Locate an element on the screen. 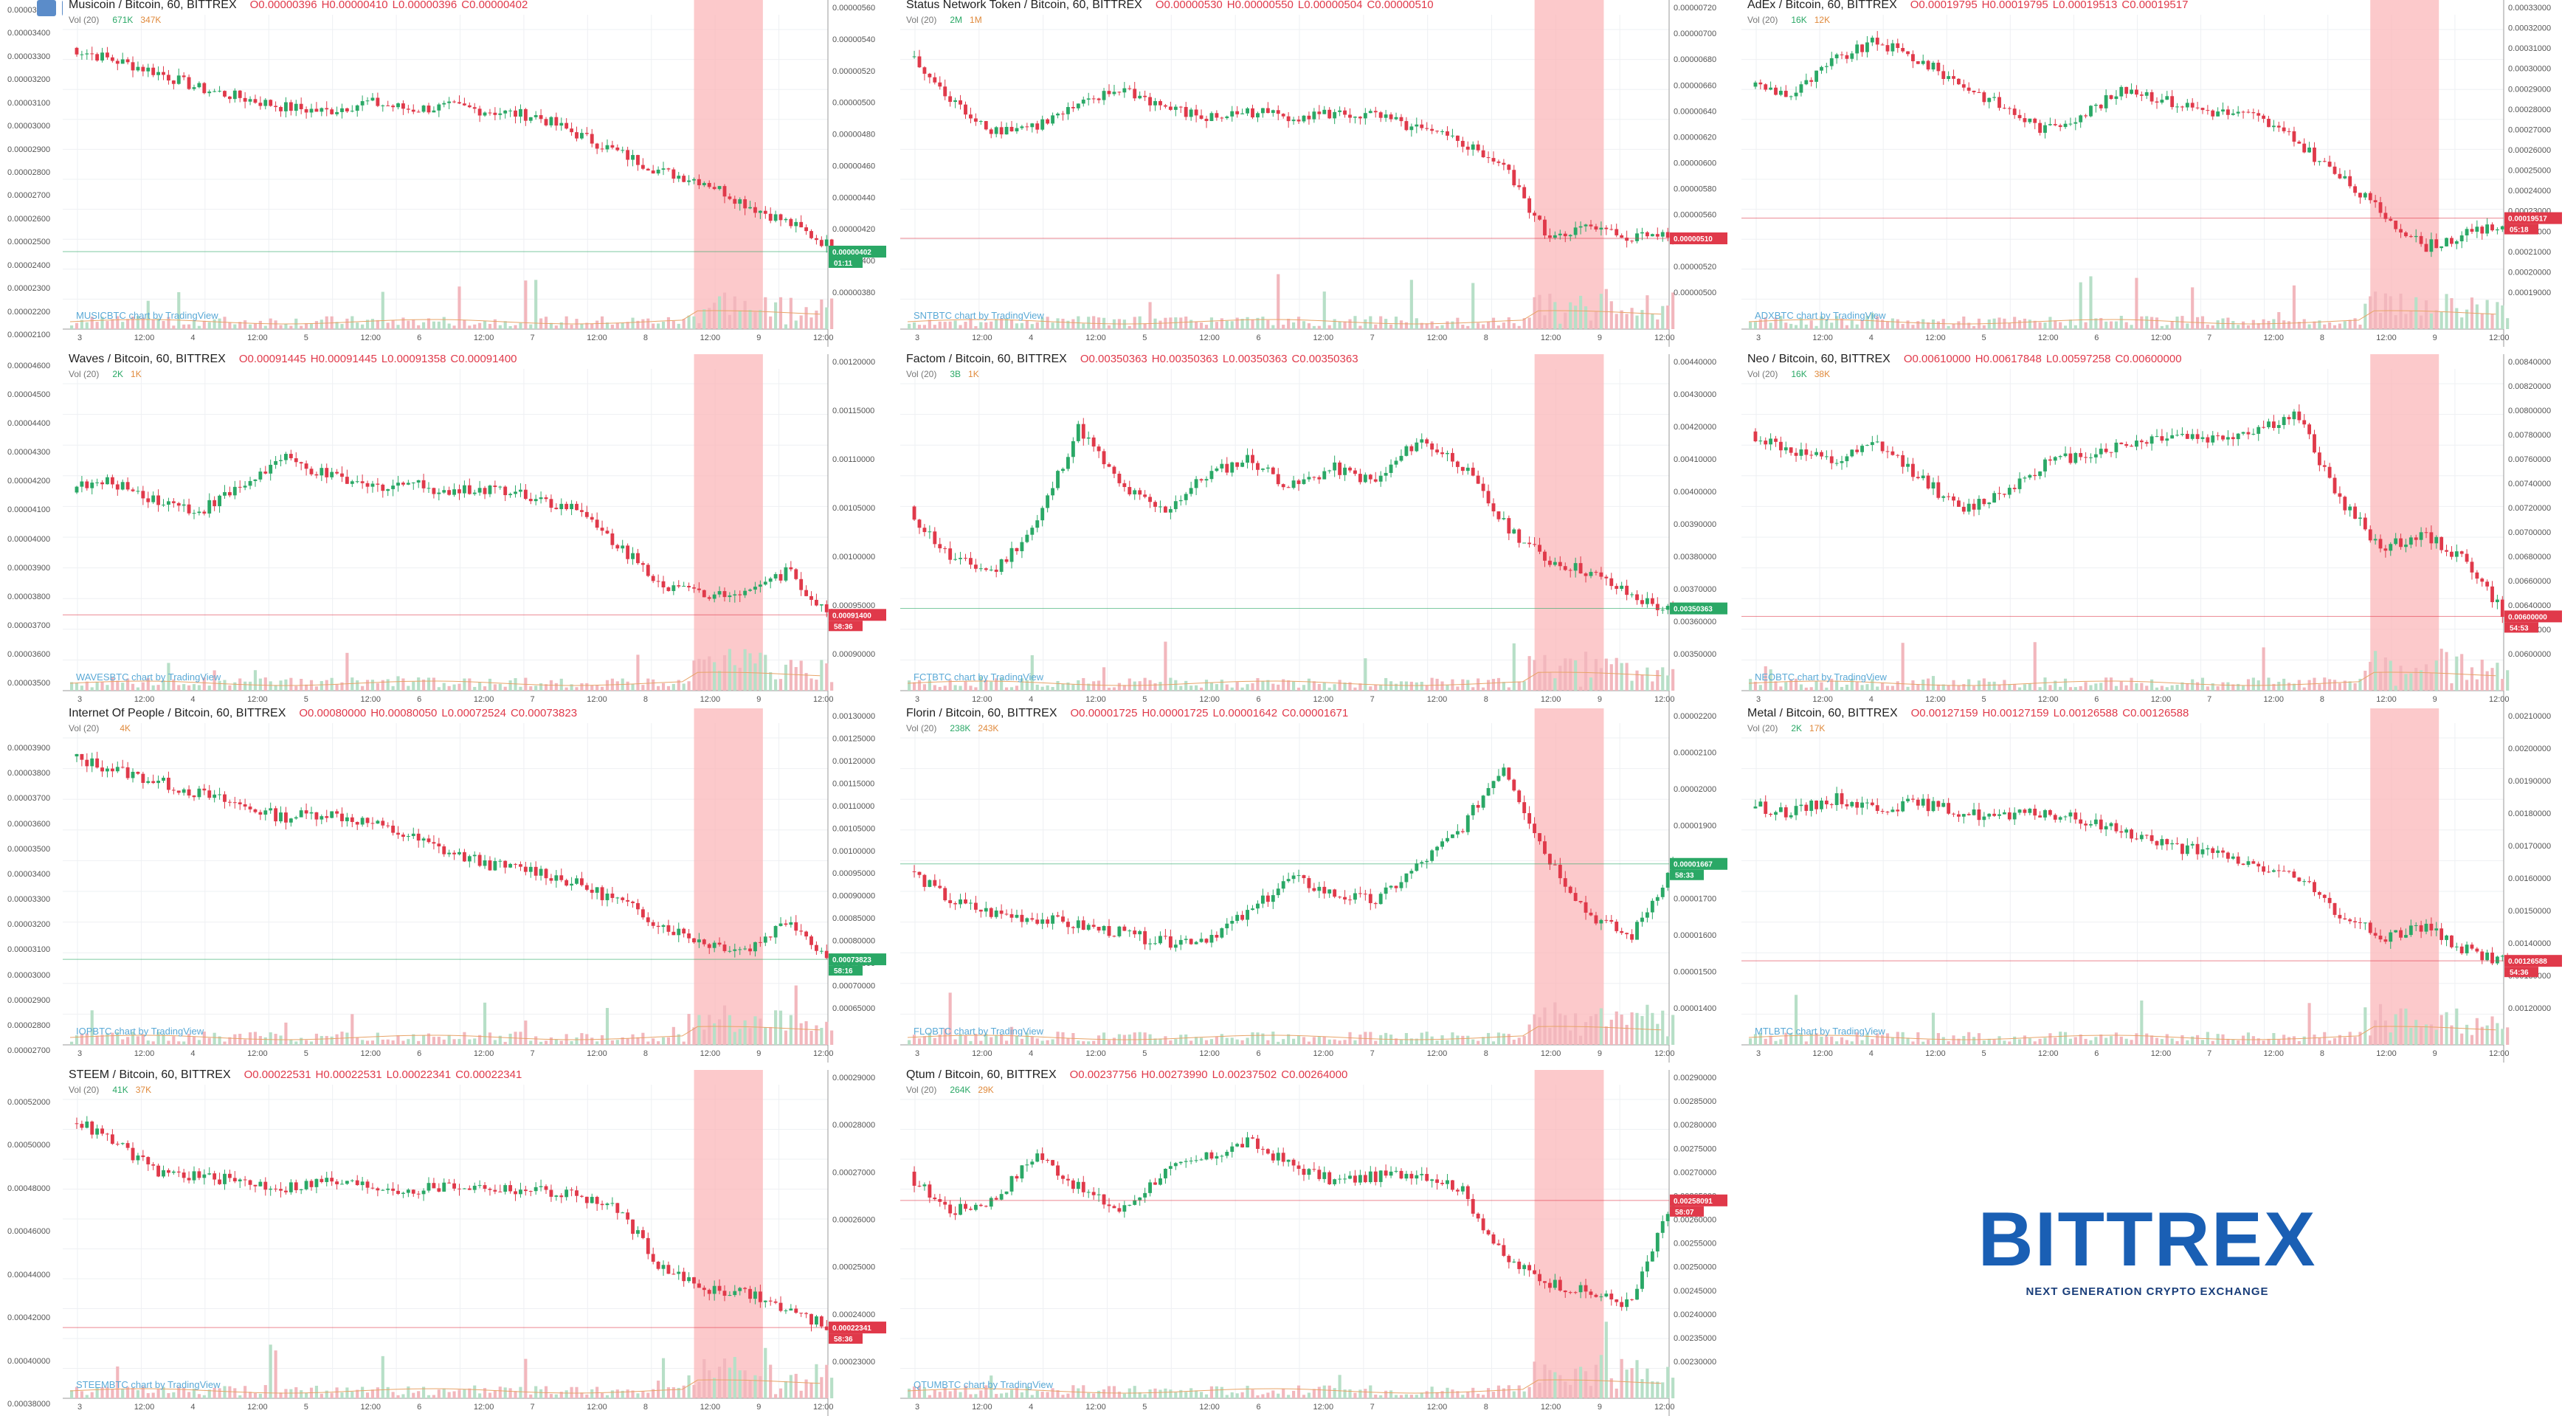 The image size is (2576, 1416). chart-toolbar-button is located at coordinates (47, 8).